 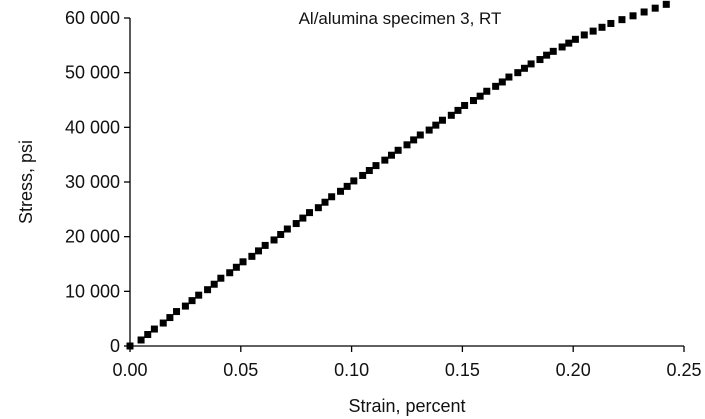 I want to click on y-tick-label: 40 000, so click(x=92, y=127).